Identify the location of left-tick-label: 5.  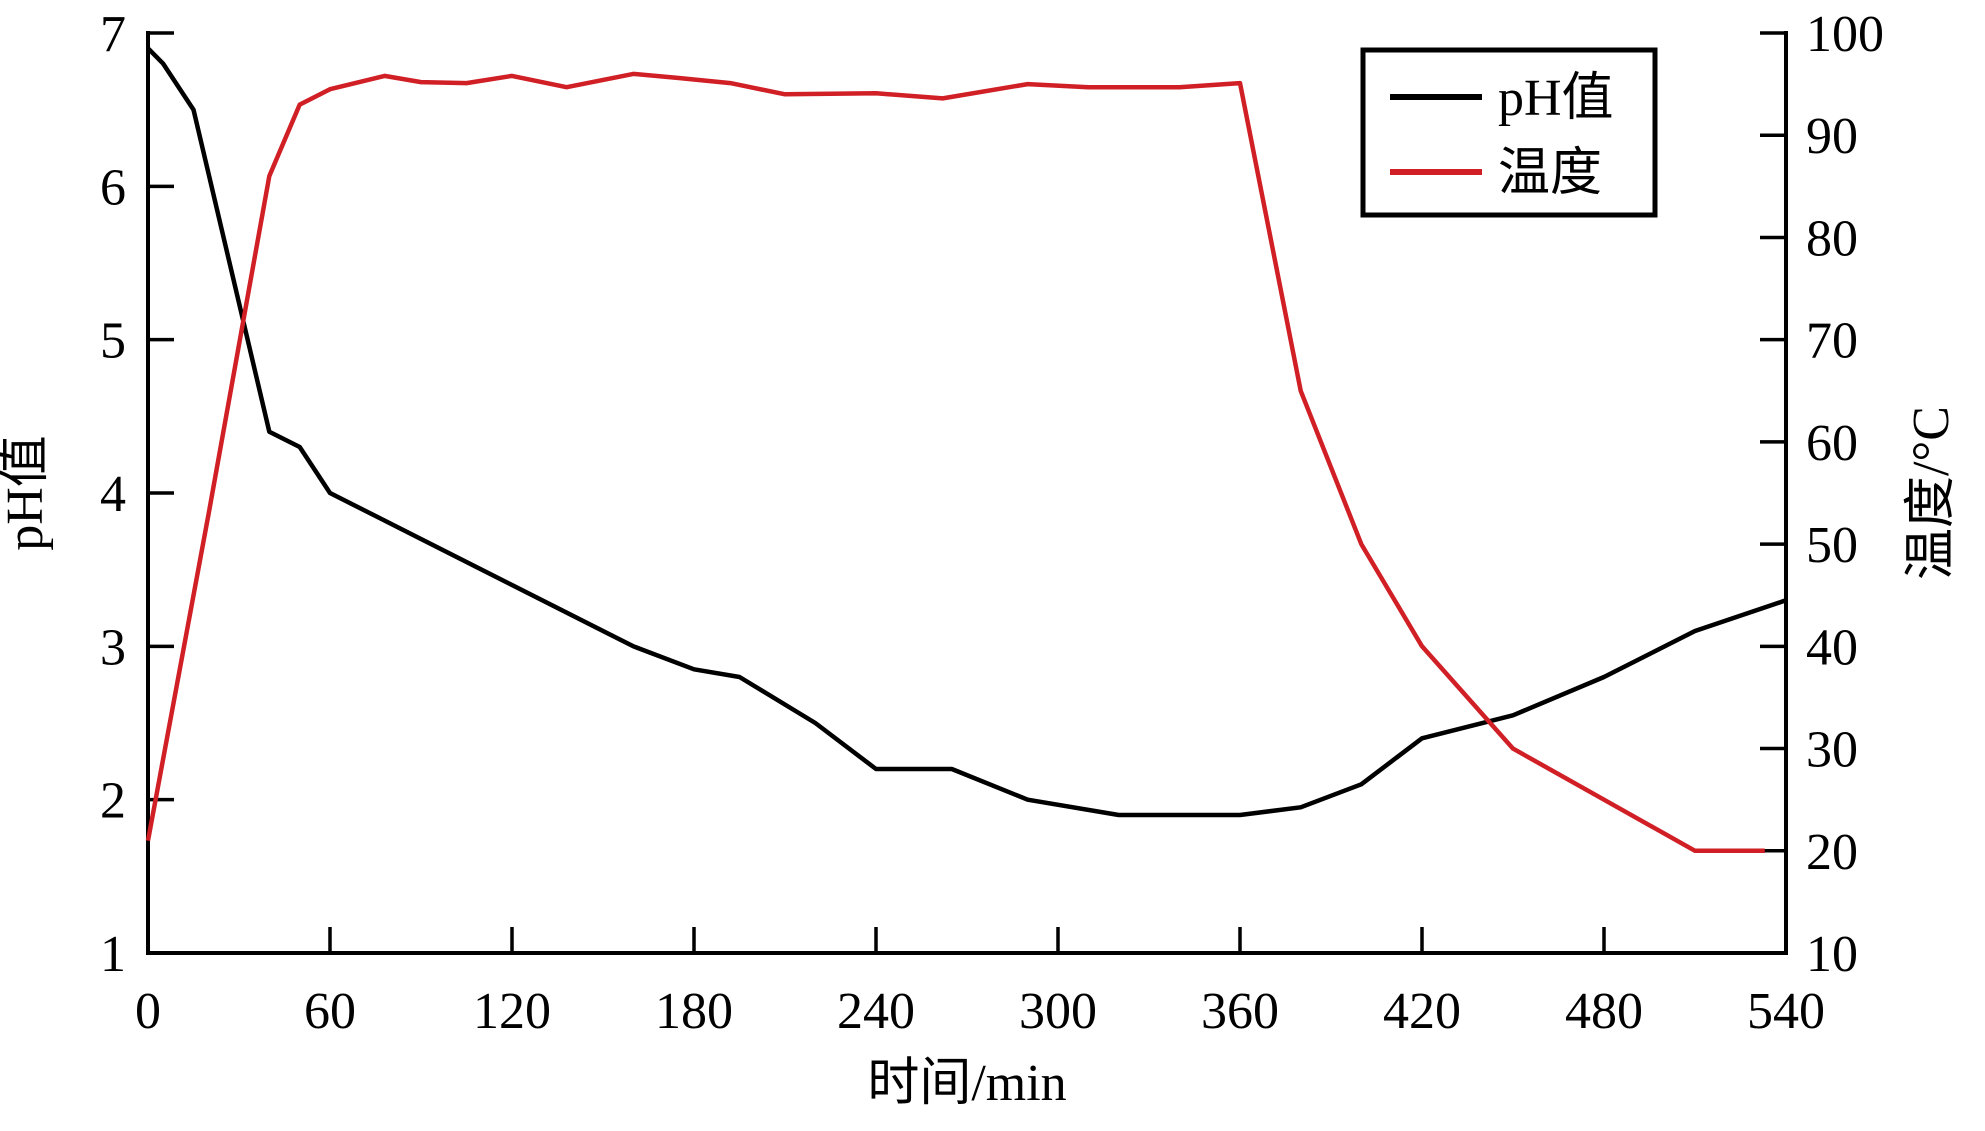
(113, 341).